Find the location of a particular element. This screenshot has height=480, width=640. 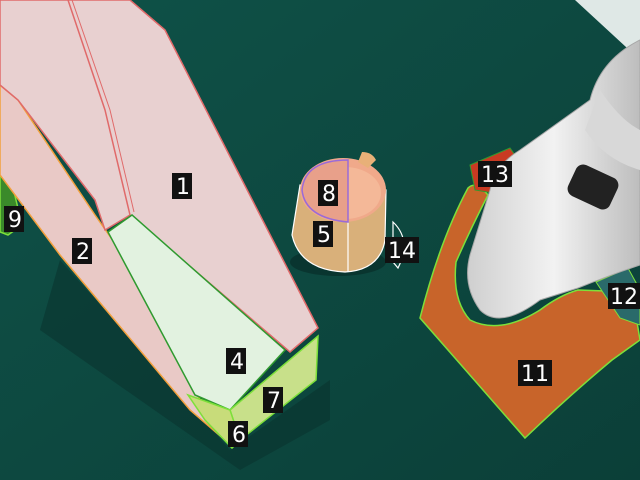

label-12: 12 is located at coordinates (624, 296).